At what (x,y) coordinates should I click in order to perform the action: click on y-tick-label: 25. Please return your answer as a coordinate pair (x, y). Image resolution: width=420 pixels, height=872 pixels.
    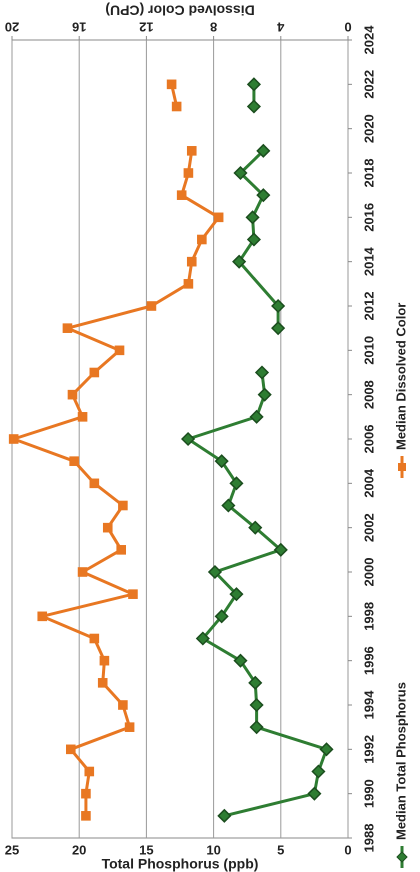
    Looking at the image, I should click on (12, 849).